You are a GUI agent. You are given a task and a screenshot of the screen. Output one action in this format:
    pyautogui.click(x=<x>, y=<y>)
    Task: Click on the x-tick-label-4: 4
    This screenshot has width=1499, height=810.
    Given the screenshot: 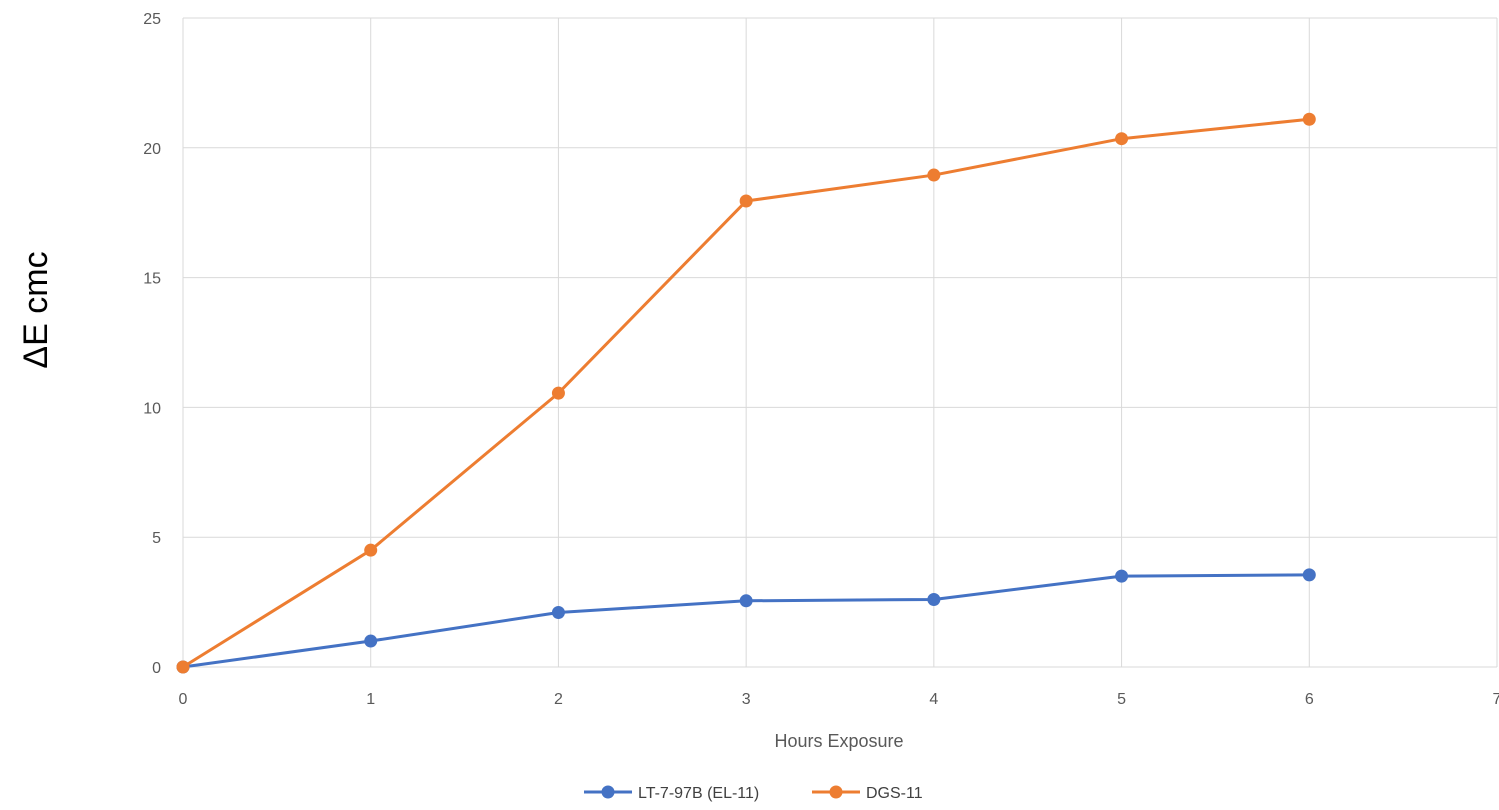 What is the action you would take?
    pyautogui.click(x=933, y=699)
    